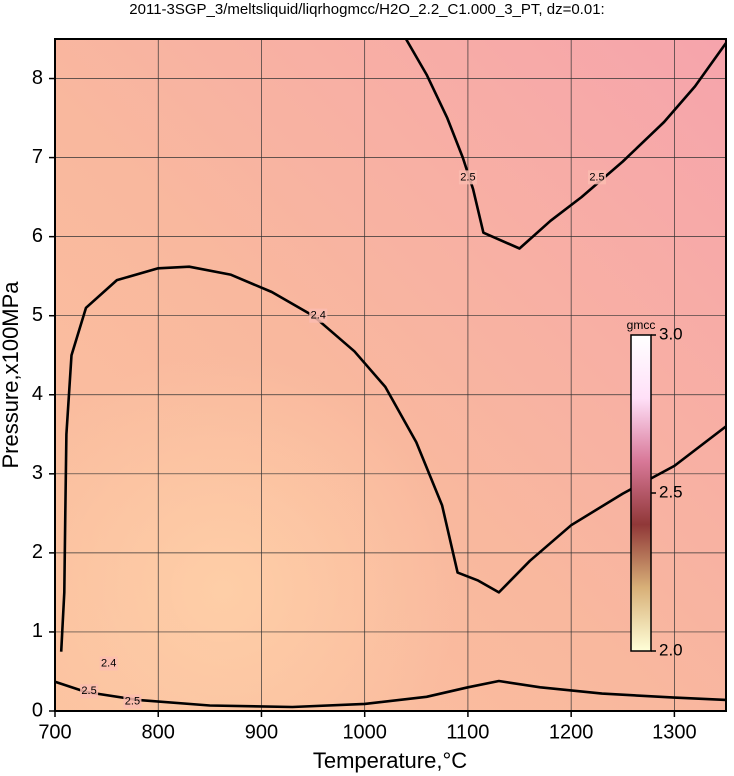 This screenshot has height=776, width=734. What do you see at coordinates (37, 631) in the screenshot?
I see `y-tick-label: 1` at bounding box center [37, 631].